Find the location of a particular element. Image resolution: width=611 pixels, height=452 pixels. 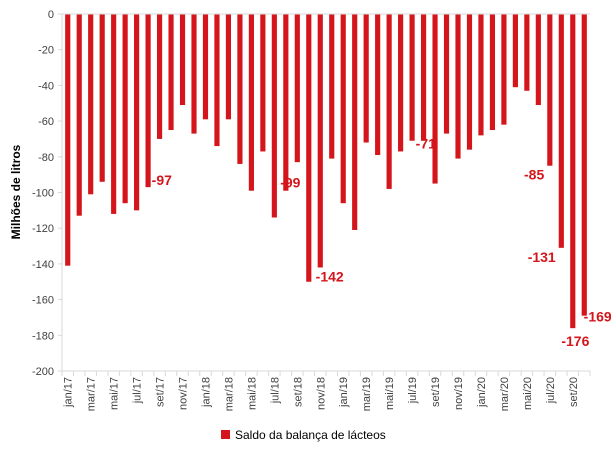

x-tick-label: set/19 is located at coordinates (436, 392).